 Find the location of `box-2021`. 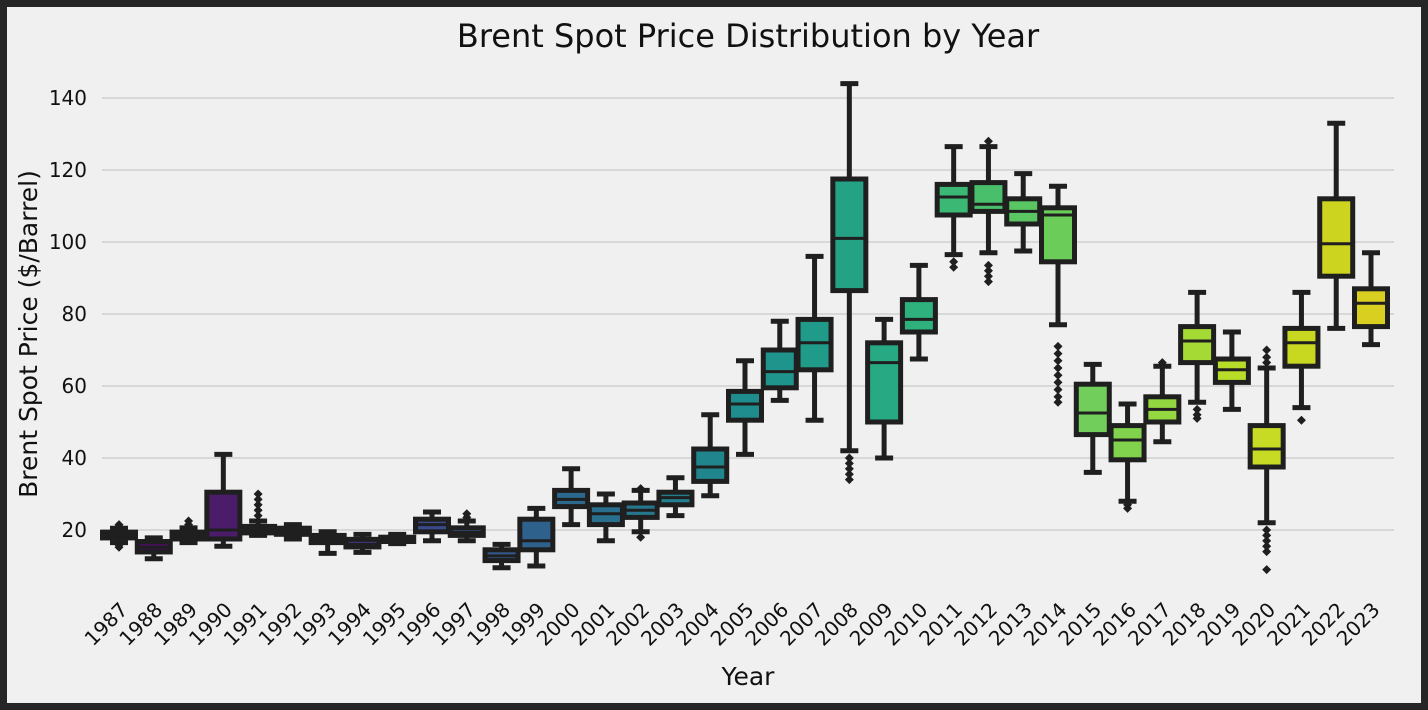

box-2021 is located at coordinates (1301, 357).